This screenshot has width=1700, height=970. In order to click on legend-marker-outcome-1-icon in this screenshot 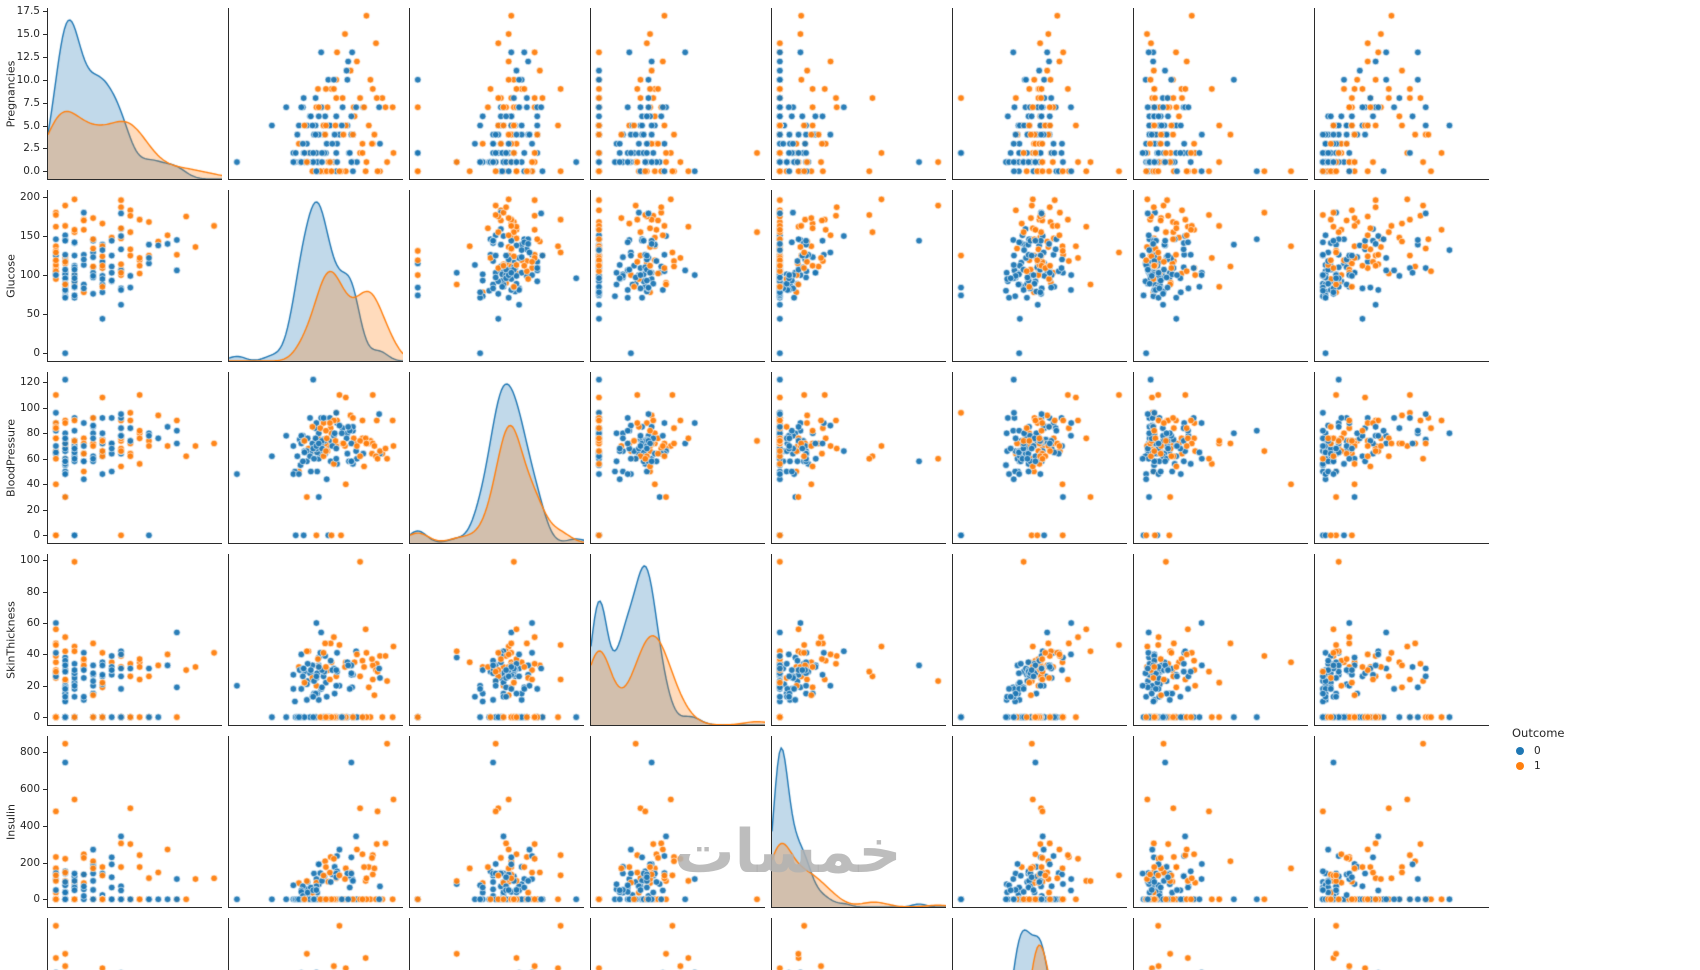, I will do `click(1520, 765)`.